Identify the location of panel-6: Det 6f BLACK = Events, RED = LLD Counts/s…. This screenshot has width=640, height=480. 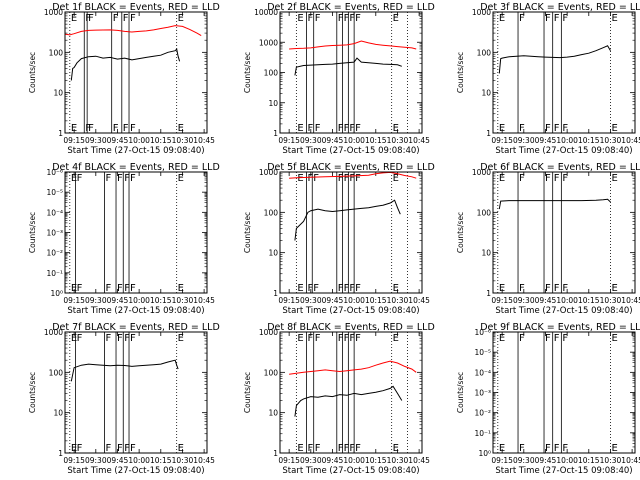
(548, 239).